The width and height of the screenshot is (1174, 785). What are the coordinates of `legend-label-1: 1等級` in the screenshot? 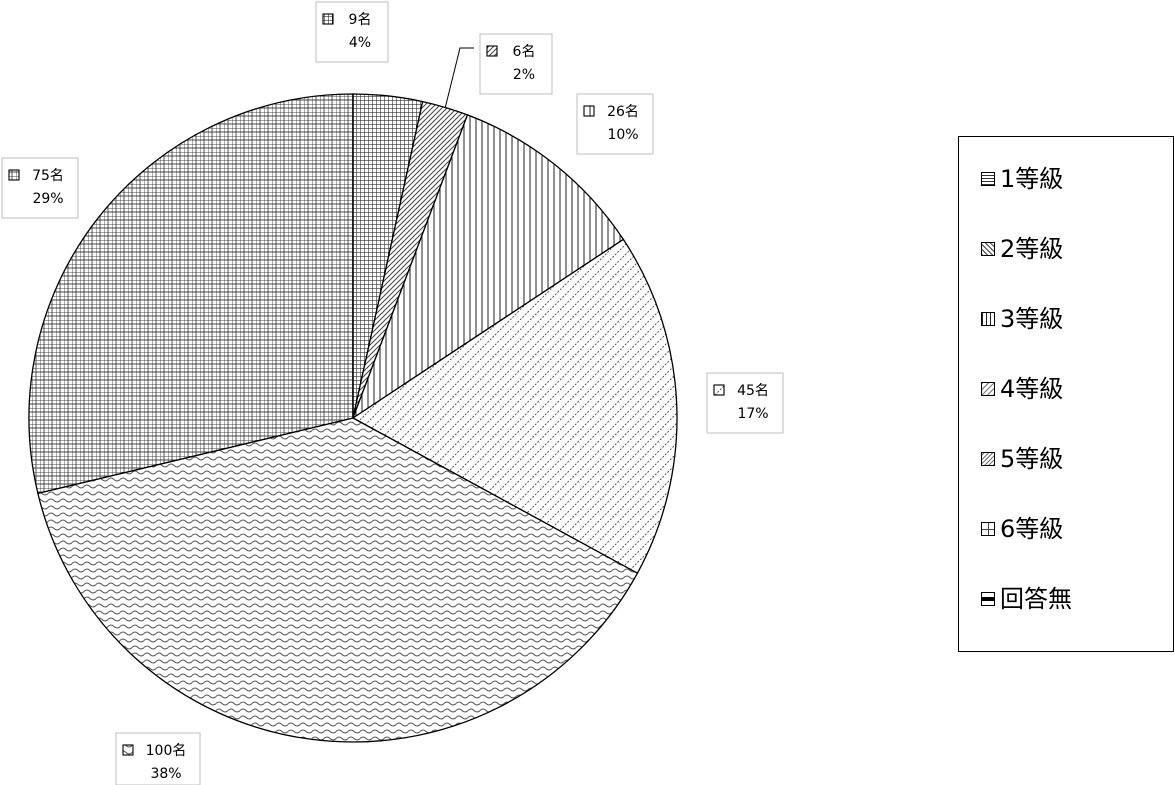 It's located at (1032, 179).